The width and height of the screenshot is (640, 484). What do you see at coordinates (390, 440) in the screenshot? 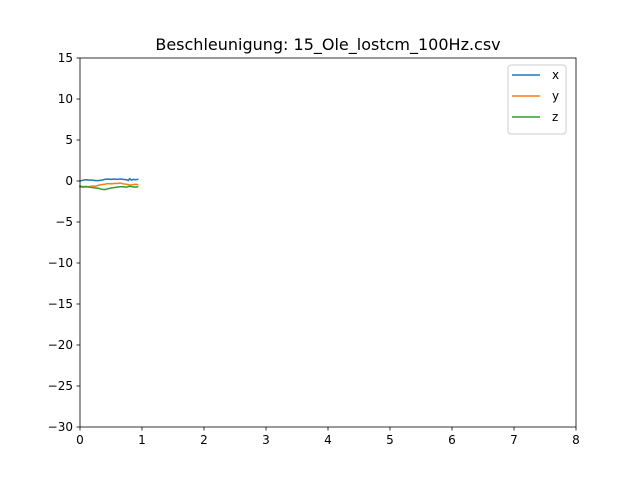
I see `x-tick-label: 5` at bounding box center [390, 440].